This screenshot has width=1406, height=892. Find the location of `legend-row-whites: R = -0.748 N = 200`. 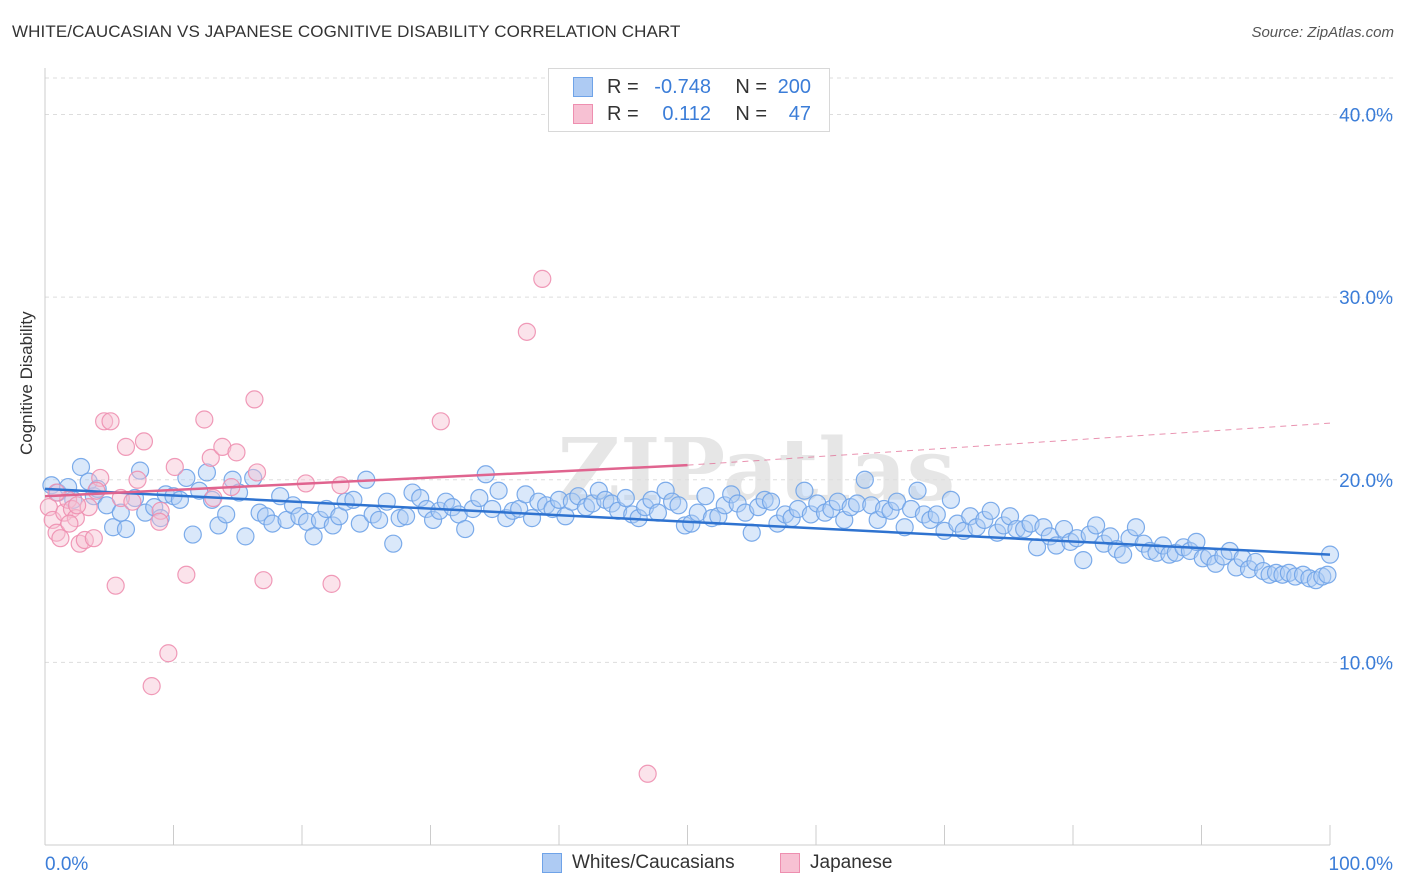

legend-row-whites: R = -0.748 N = 200 is located at coordinates (692, 87).